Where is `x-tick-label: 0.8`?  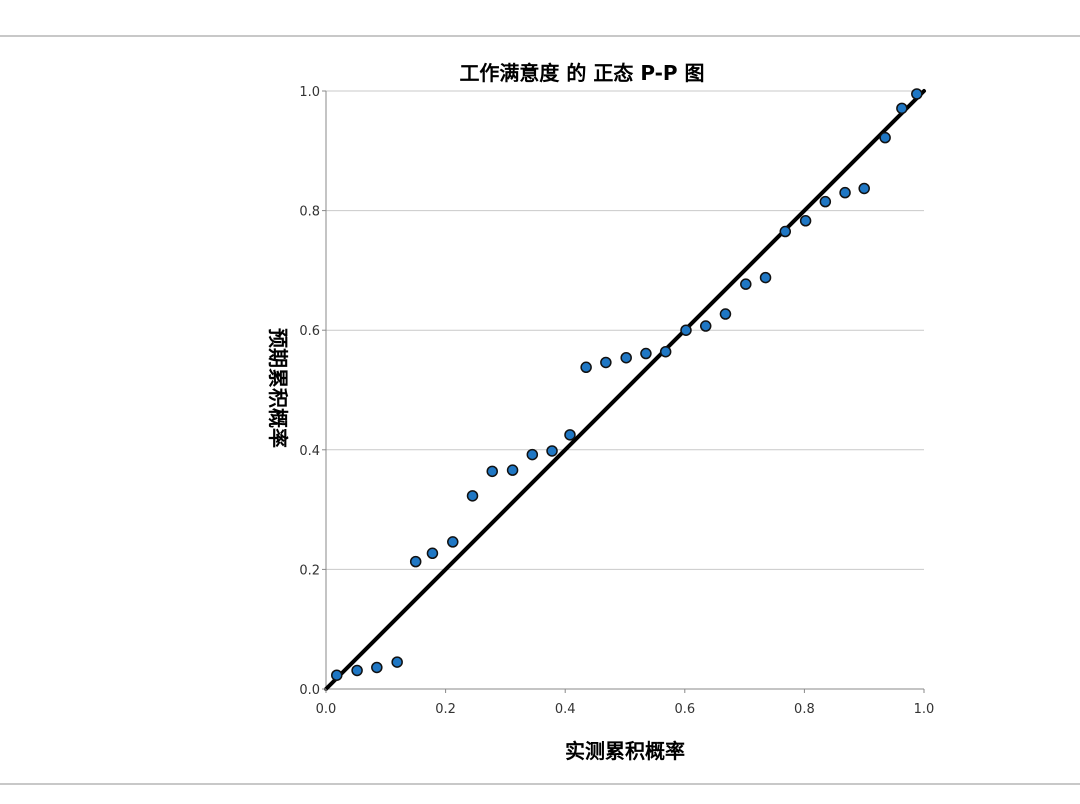 x-tick-label: 0.8 is located at coordinates (804, 709).